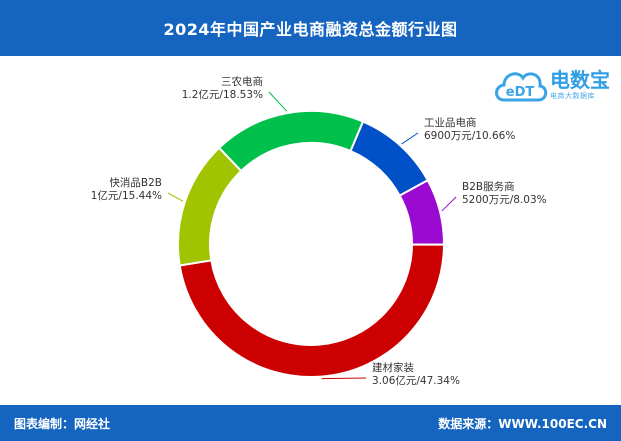 The image size is (621, 441). I want to click on slice-value-label-3: 1亿元/15.44%, so click(126, 195).